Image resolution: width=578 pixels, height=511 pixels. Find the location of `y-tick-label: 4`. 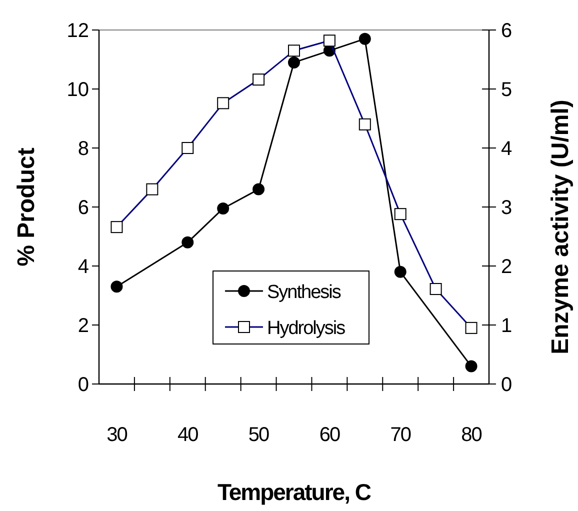

y-tick-label: 4 is located at coordinates (83, 267).